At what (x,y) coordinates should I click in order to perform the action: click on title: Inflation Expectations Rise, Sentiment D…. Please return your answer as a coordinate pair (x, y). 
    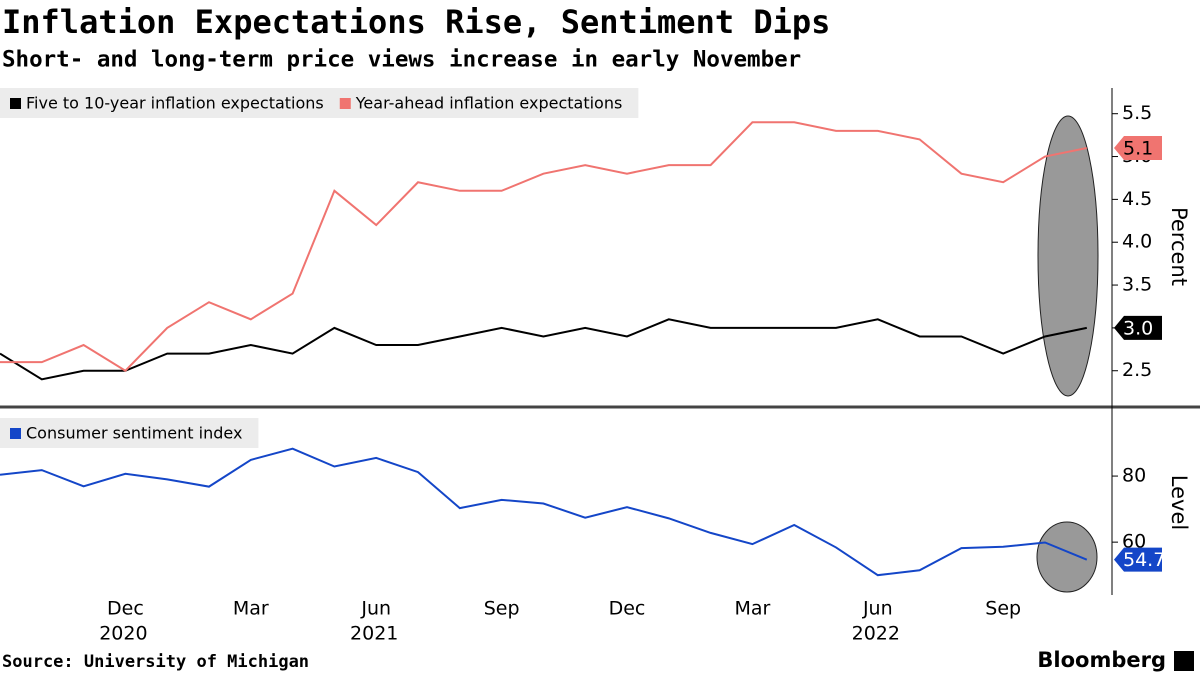
    Looking at the image, I should click on (416, 22).